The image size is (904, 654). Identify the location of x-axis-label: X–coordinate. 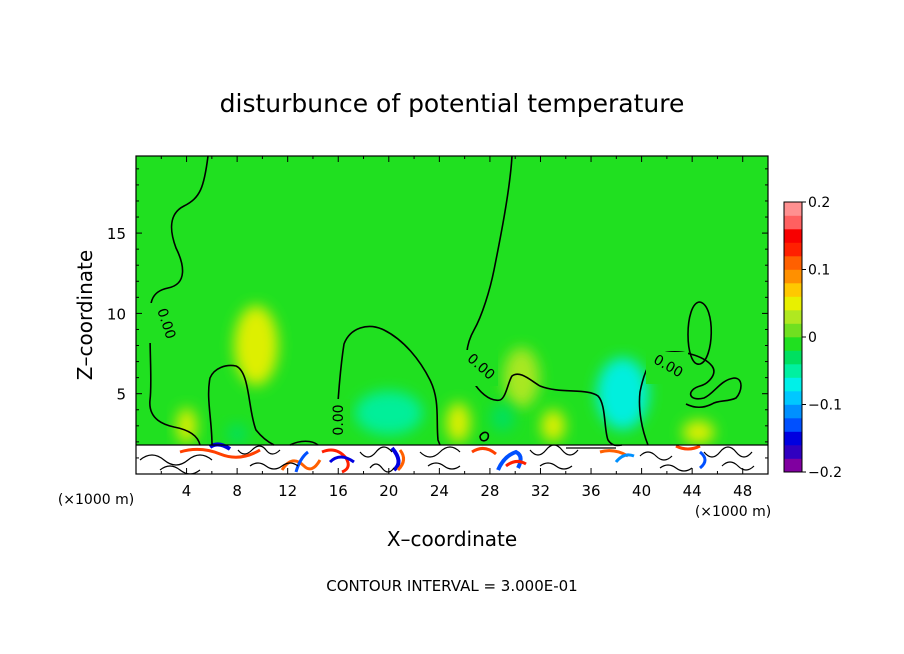
(452, 539).